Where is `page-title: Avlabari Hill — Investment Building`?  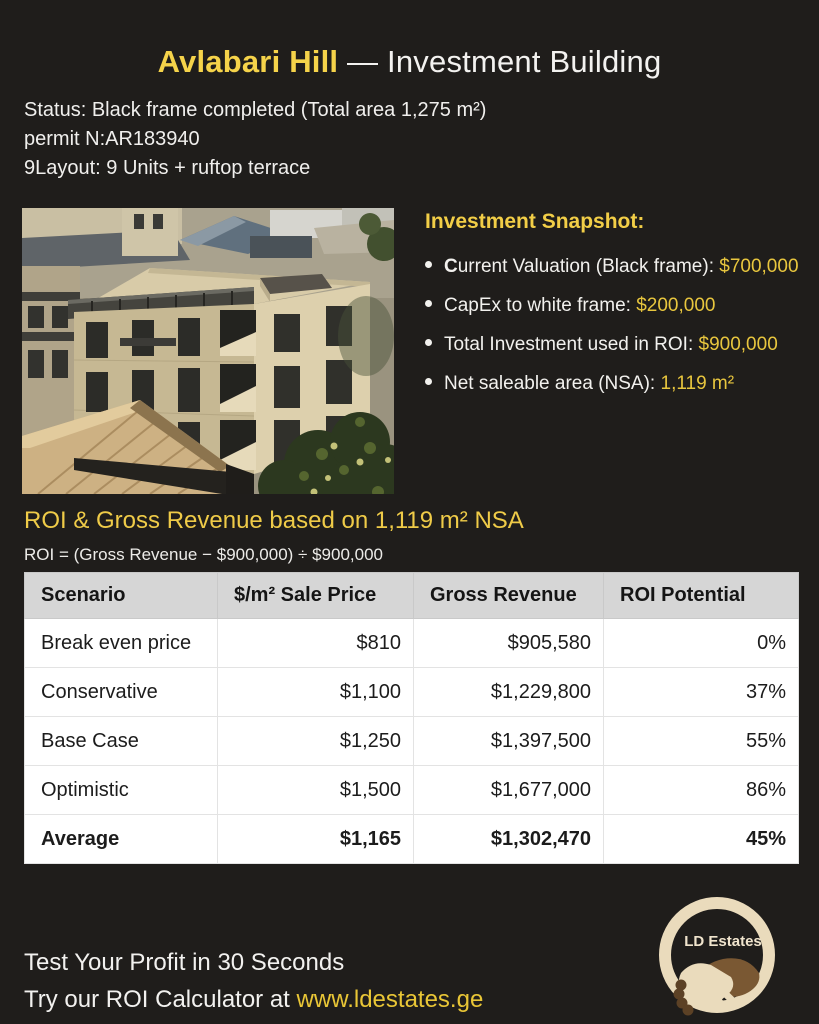 page-title: Avlabari Hill — Investment Building is located at coordinates (409, 62).